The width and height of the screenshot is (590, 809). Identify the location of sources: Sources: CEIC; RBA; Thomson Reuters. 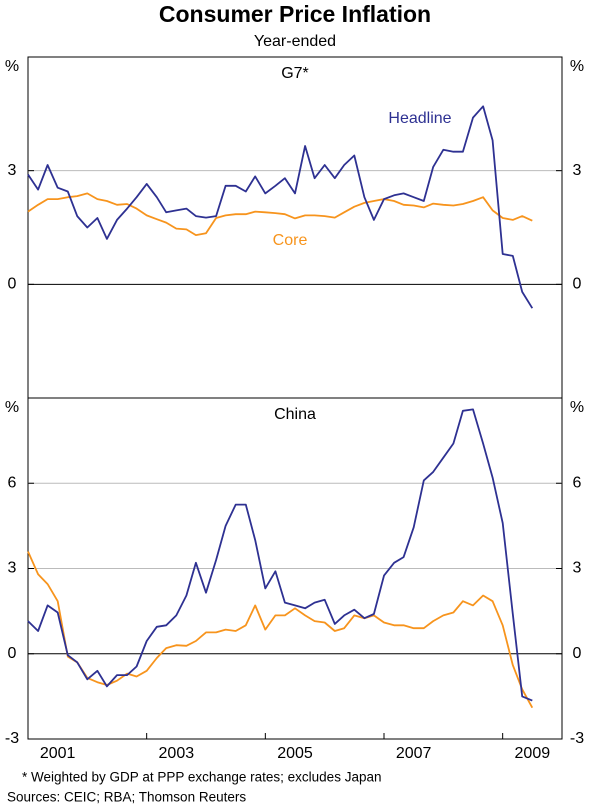
(126, 797).